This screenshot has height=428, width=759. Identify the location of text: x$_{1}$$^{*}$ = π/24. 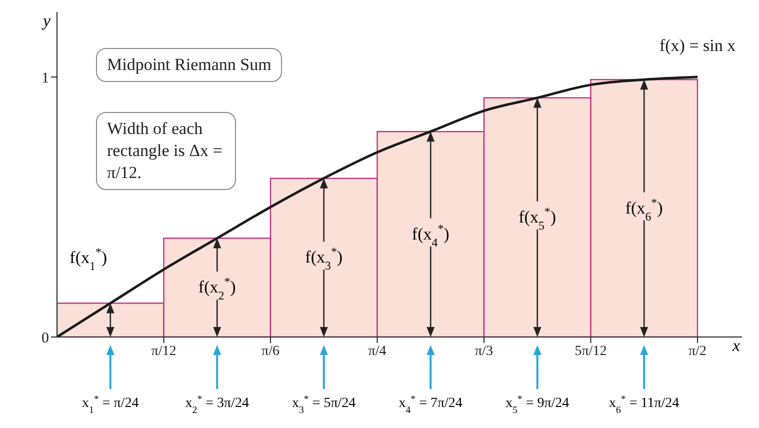
(110, 405).